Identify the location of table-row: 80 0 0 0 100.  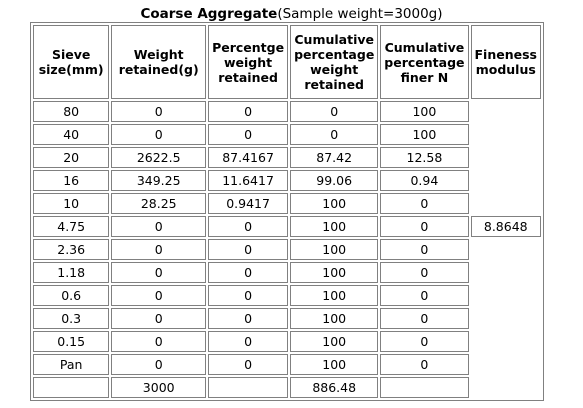
(287, 111).